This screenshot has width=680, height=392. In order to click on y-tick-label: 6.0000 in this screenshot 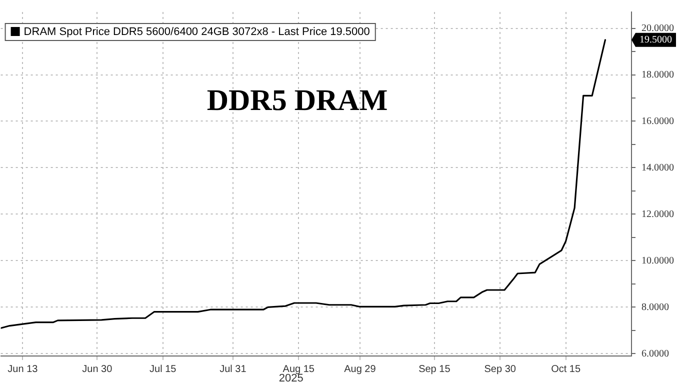, I will do `click(655, 354)`.